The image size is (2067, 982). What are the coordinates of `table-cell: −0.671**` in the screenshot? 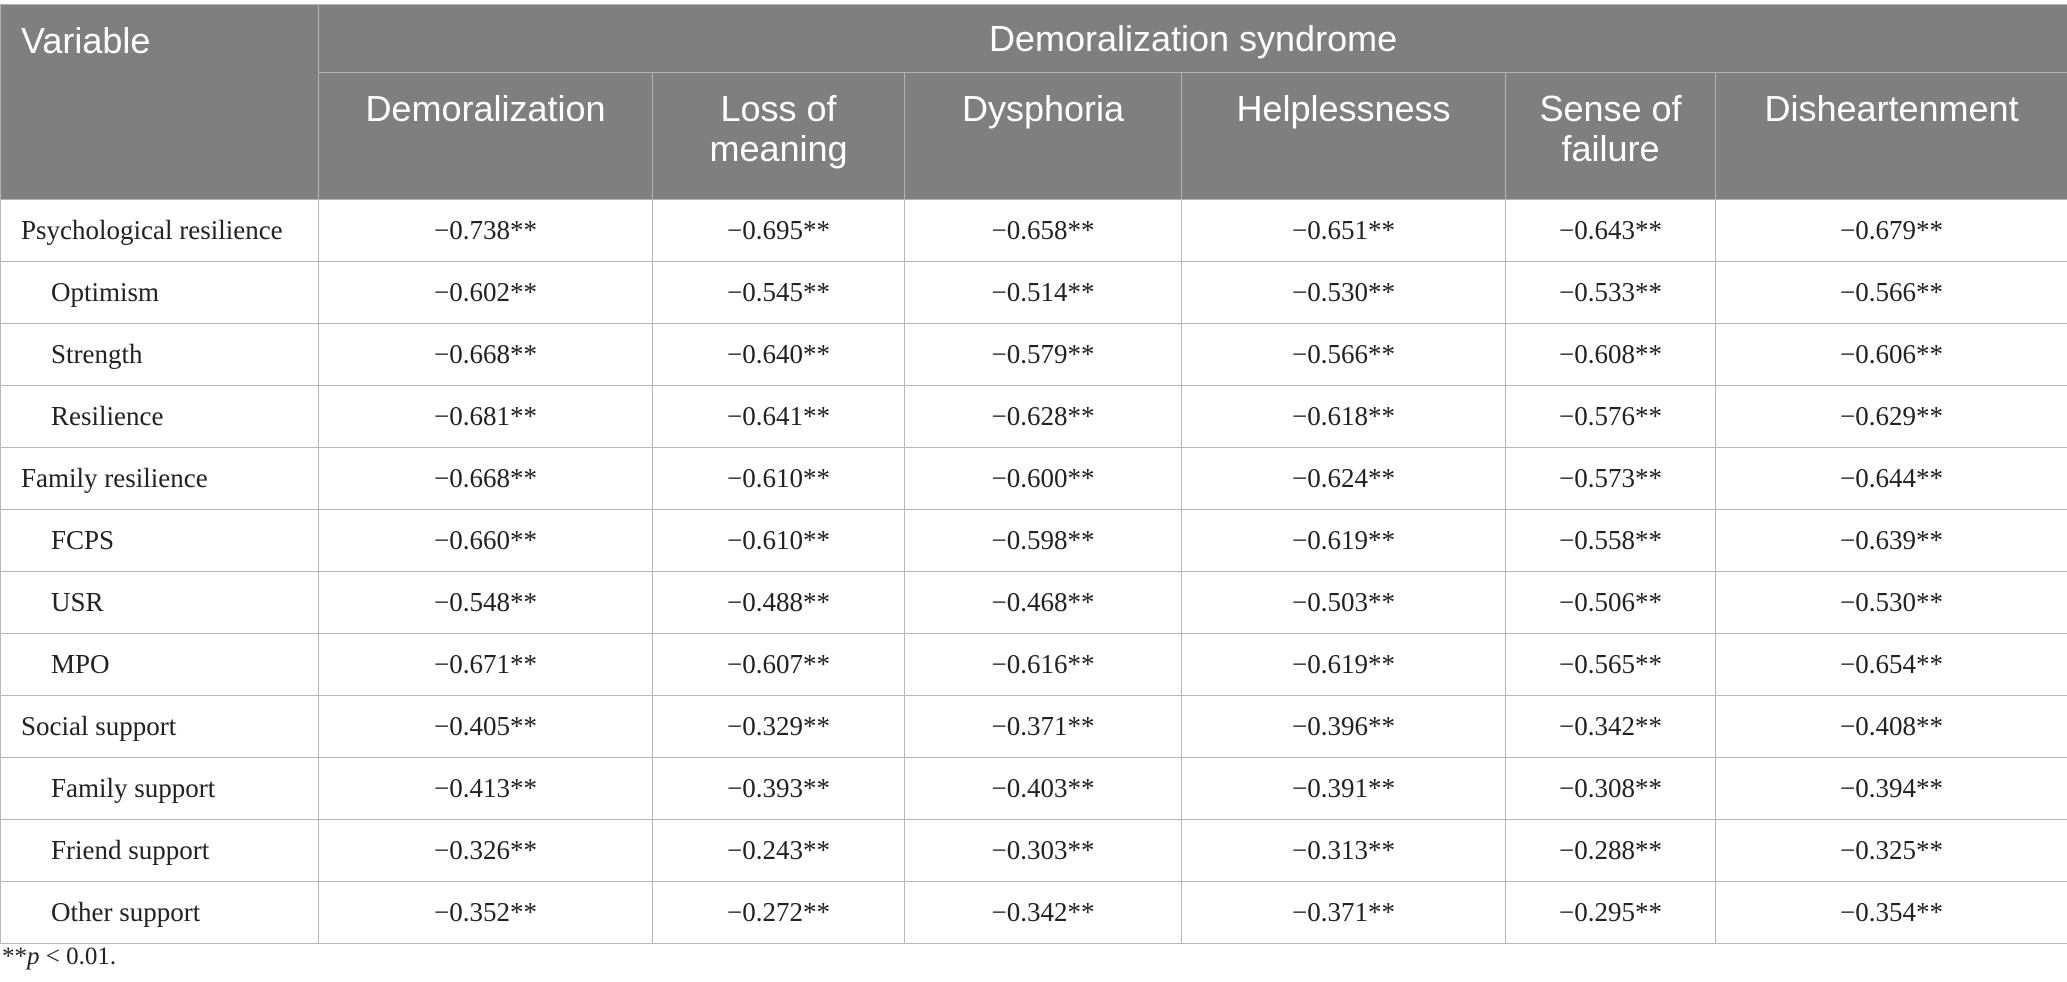 It's located at (485, 664).